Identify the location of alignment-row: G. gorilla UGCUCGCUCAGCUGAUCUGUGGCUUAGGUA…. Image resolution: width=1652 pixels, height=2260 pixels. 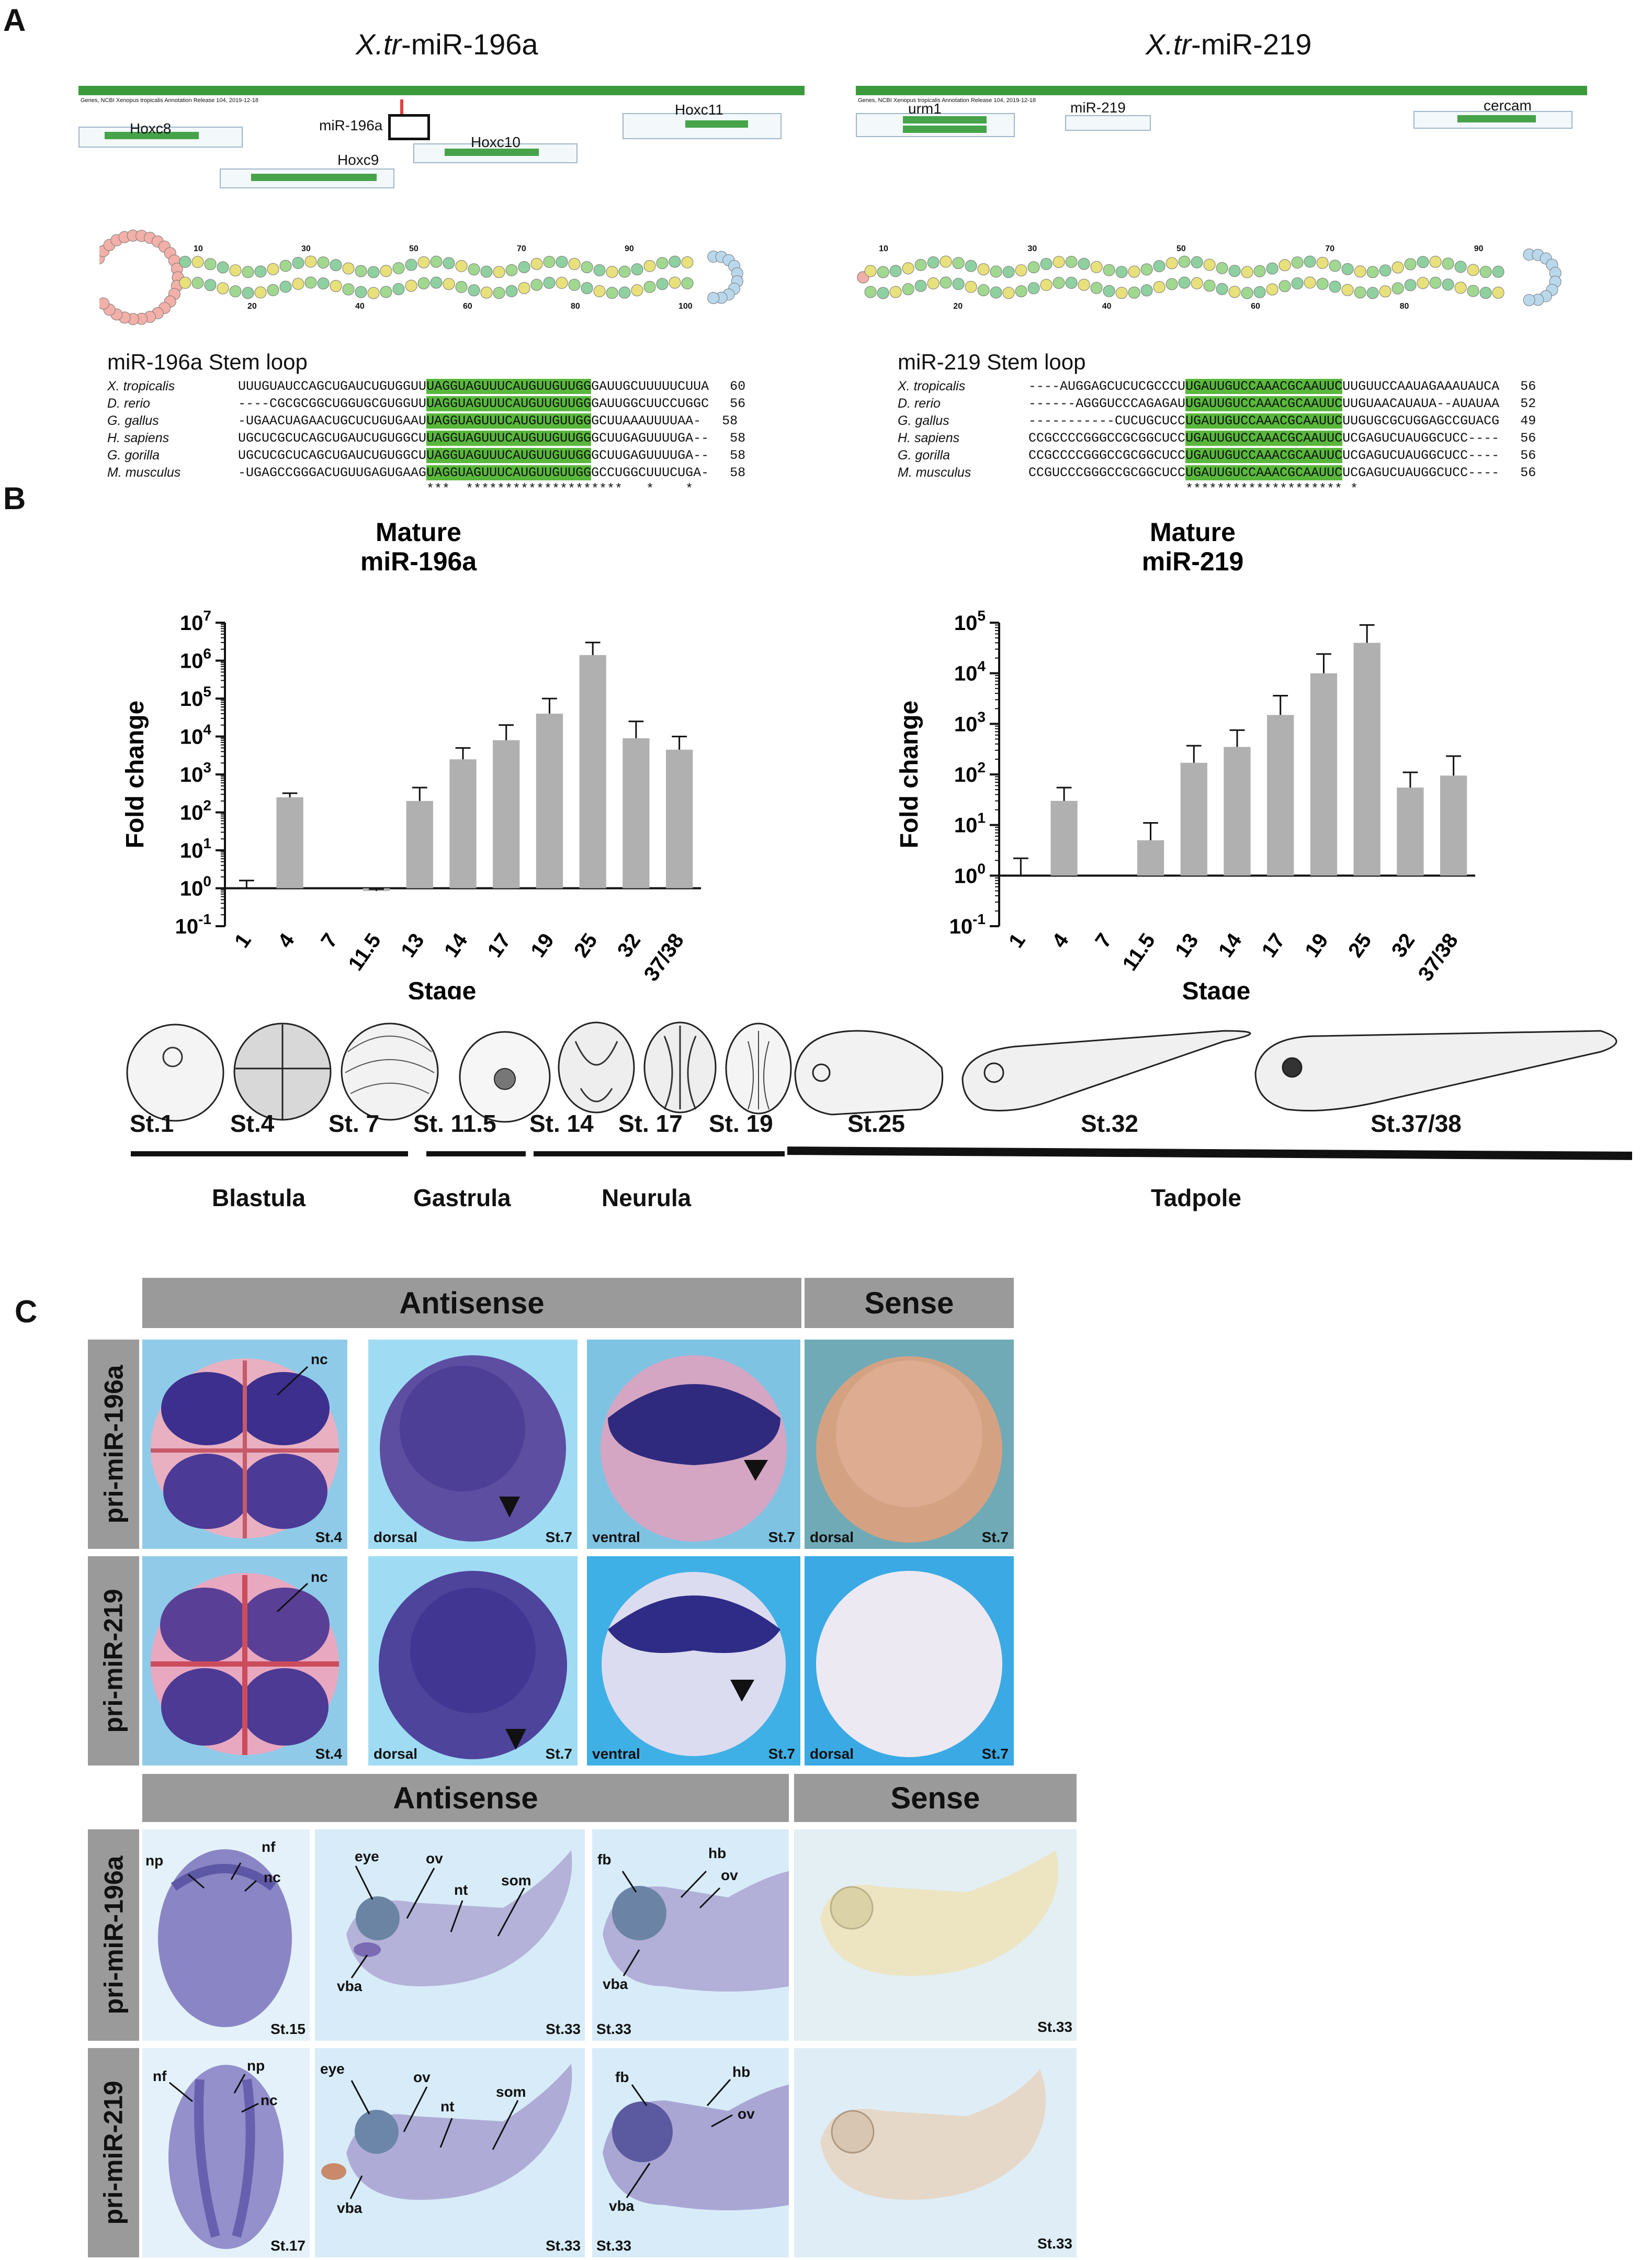
(447, 455).